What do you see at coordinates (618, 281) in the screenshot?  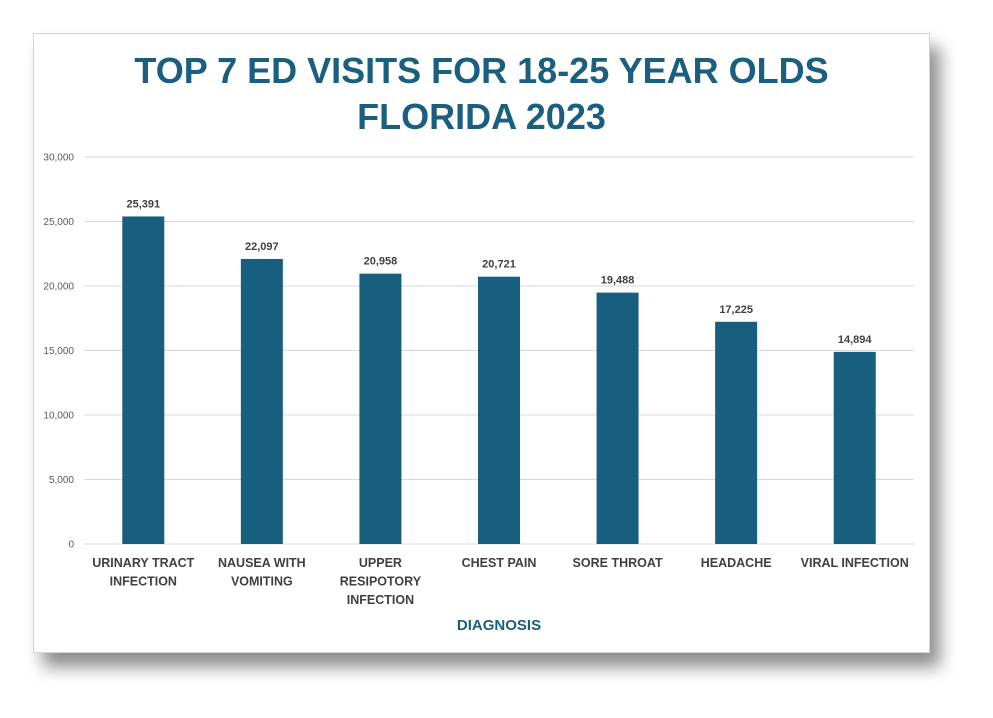 I see `data-label: 19,488` at bounding box center [618, 281].